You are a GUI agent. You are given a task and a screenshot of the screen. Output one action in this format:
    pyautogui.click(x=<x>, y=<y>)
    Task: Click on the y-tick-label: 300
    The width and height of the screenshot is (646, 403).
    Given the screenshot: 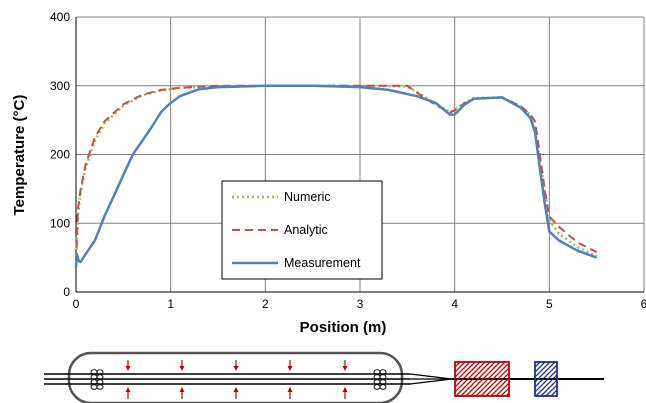 What is the action you would take?
    pyautogui.click(x=60, y=86)
    